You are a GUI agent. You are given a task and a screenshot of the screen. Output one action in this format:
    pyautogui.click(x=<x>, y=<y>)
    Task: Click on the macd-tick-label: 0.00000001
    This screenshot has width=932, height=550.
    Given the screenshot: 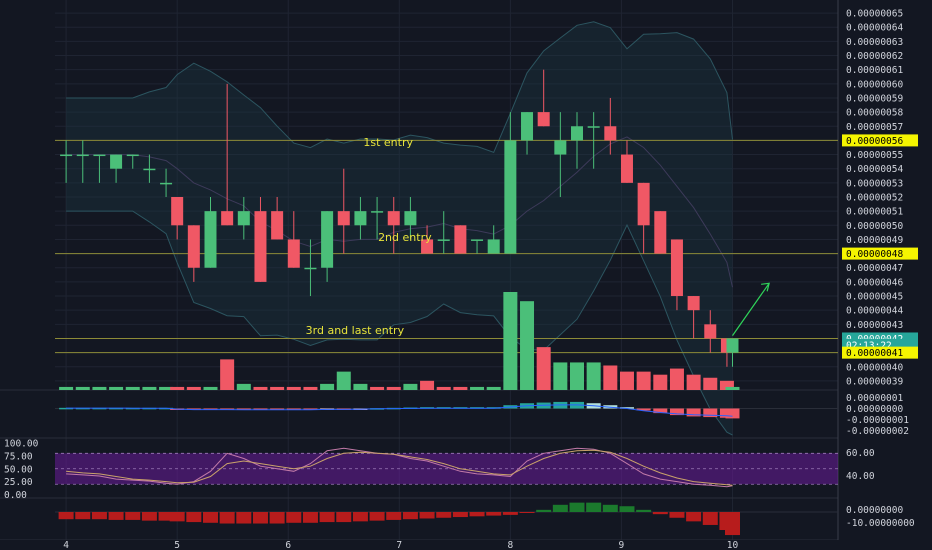 What is the action you would take?
    pyautogui.click(x=874, y=398)
    